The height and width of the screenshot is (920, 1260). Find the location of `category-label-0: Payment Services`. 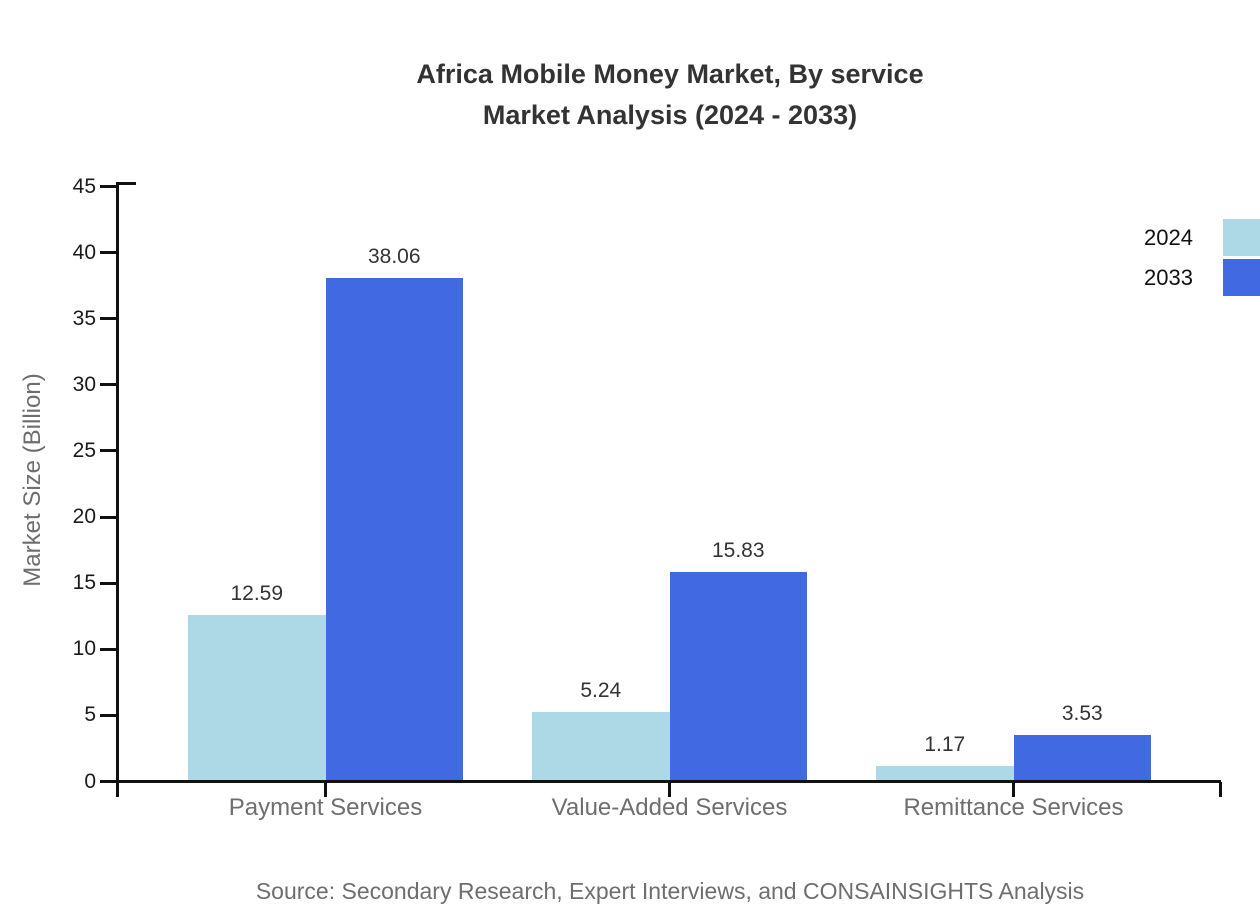

category-label-0: Payment Services is located at coordinates (325, 807).